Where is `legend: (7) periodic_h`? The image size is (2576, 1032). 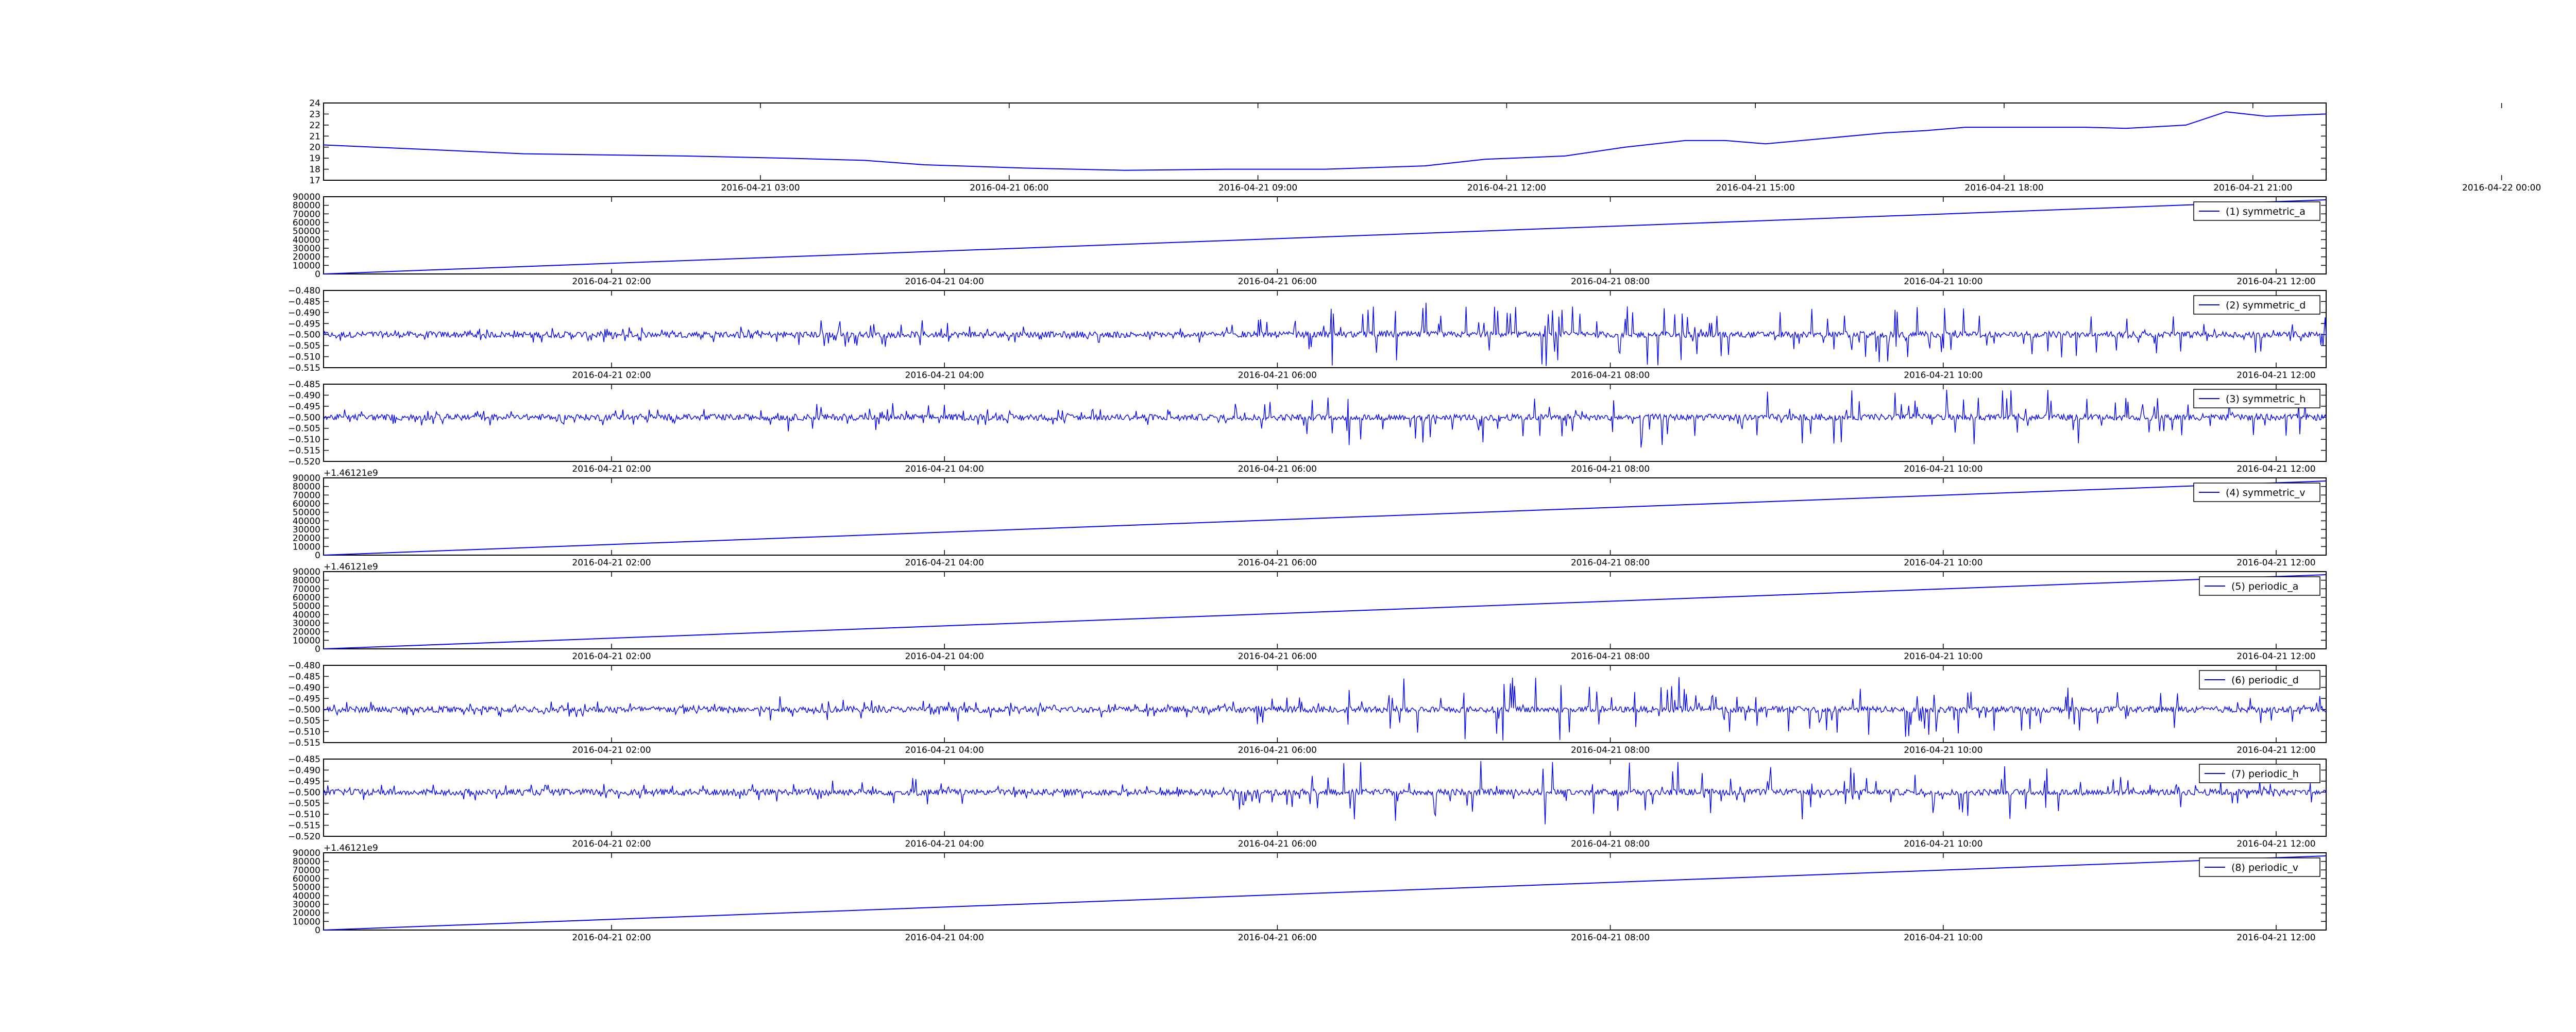 legend: (7) periodic_h is located at coordinates (2259, 773).